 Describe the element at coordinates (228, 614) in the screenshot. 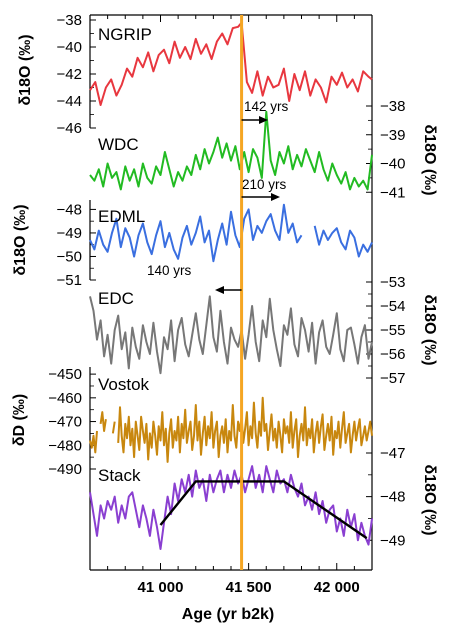

I see `x-axis-title: Age (yr b2k)` at that location.